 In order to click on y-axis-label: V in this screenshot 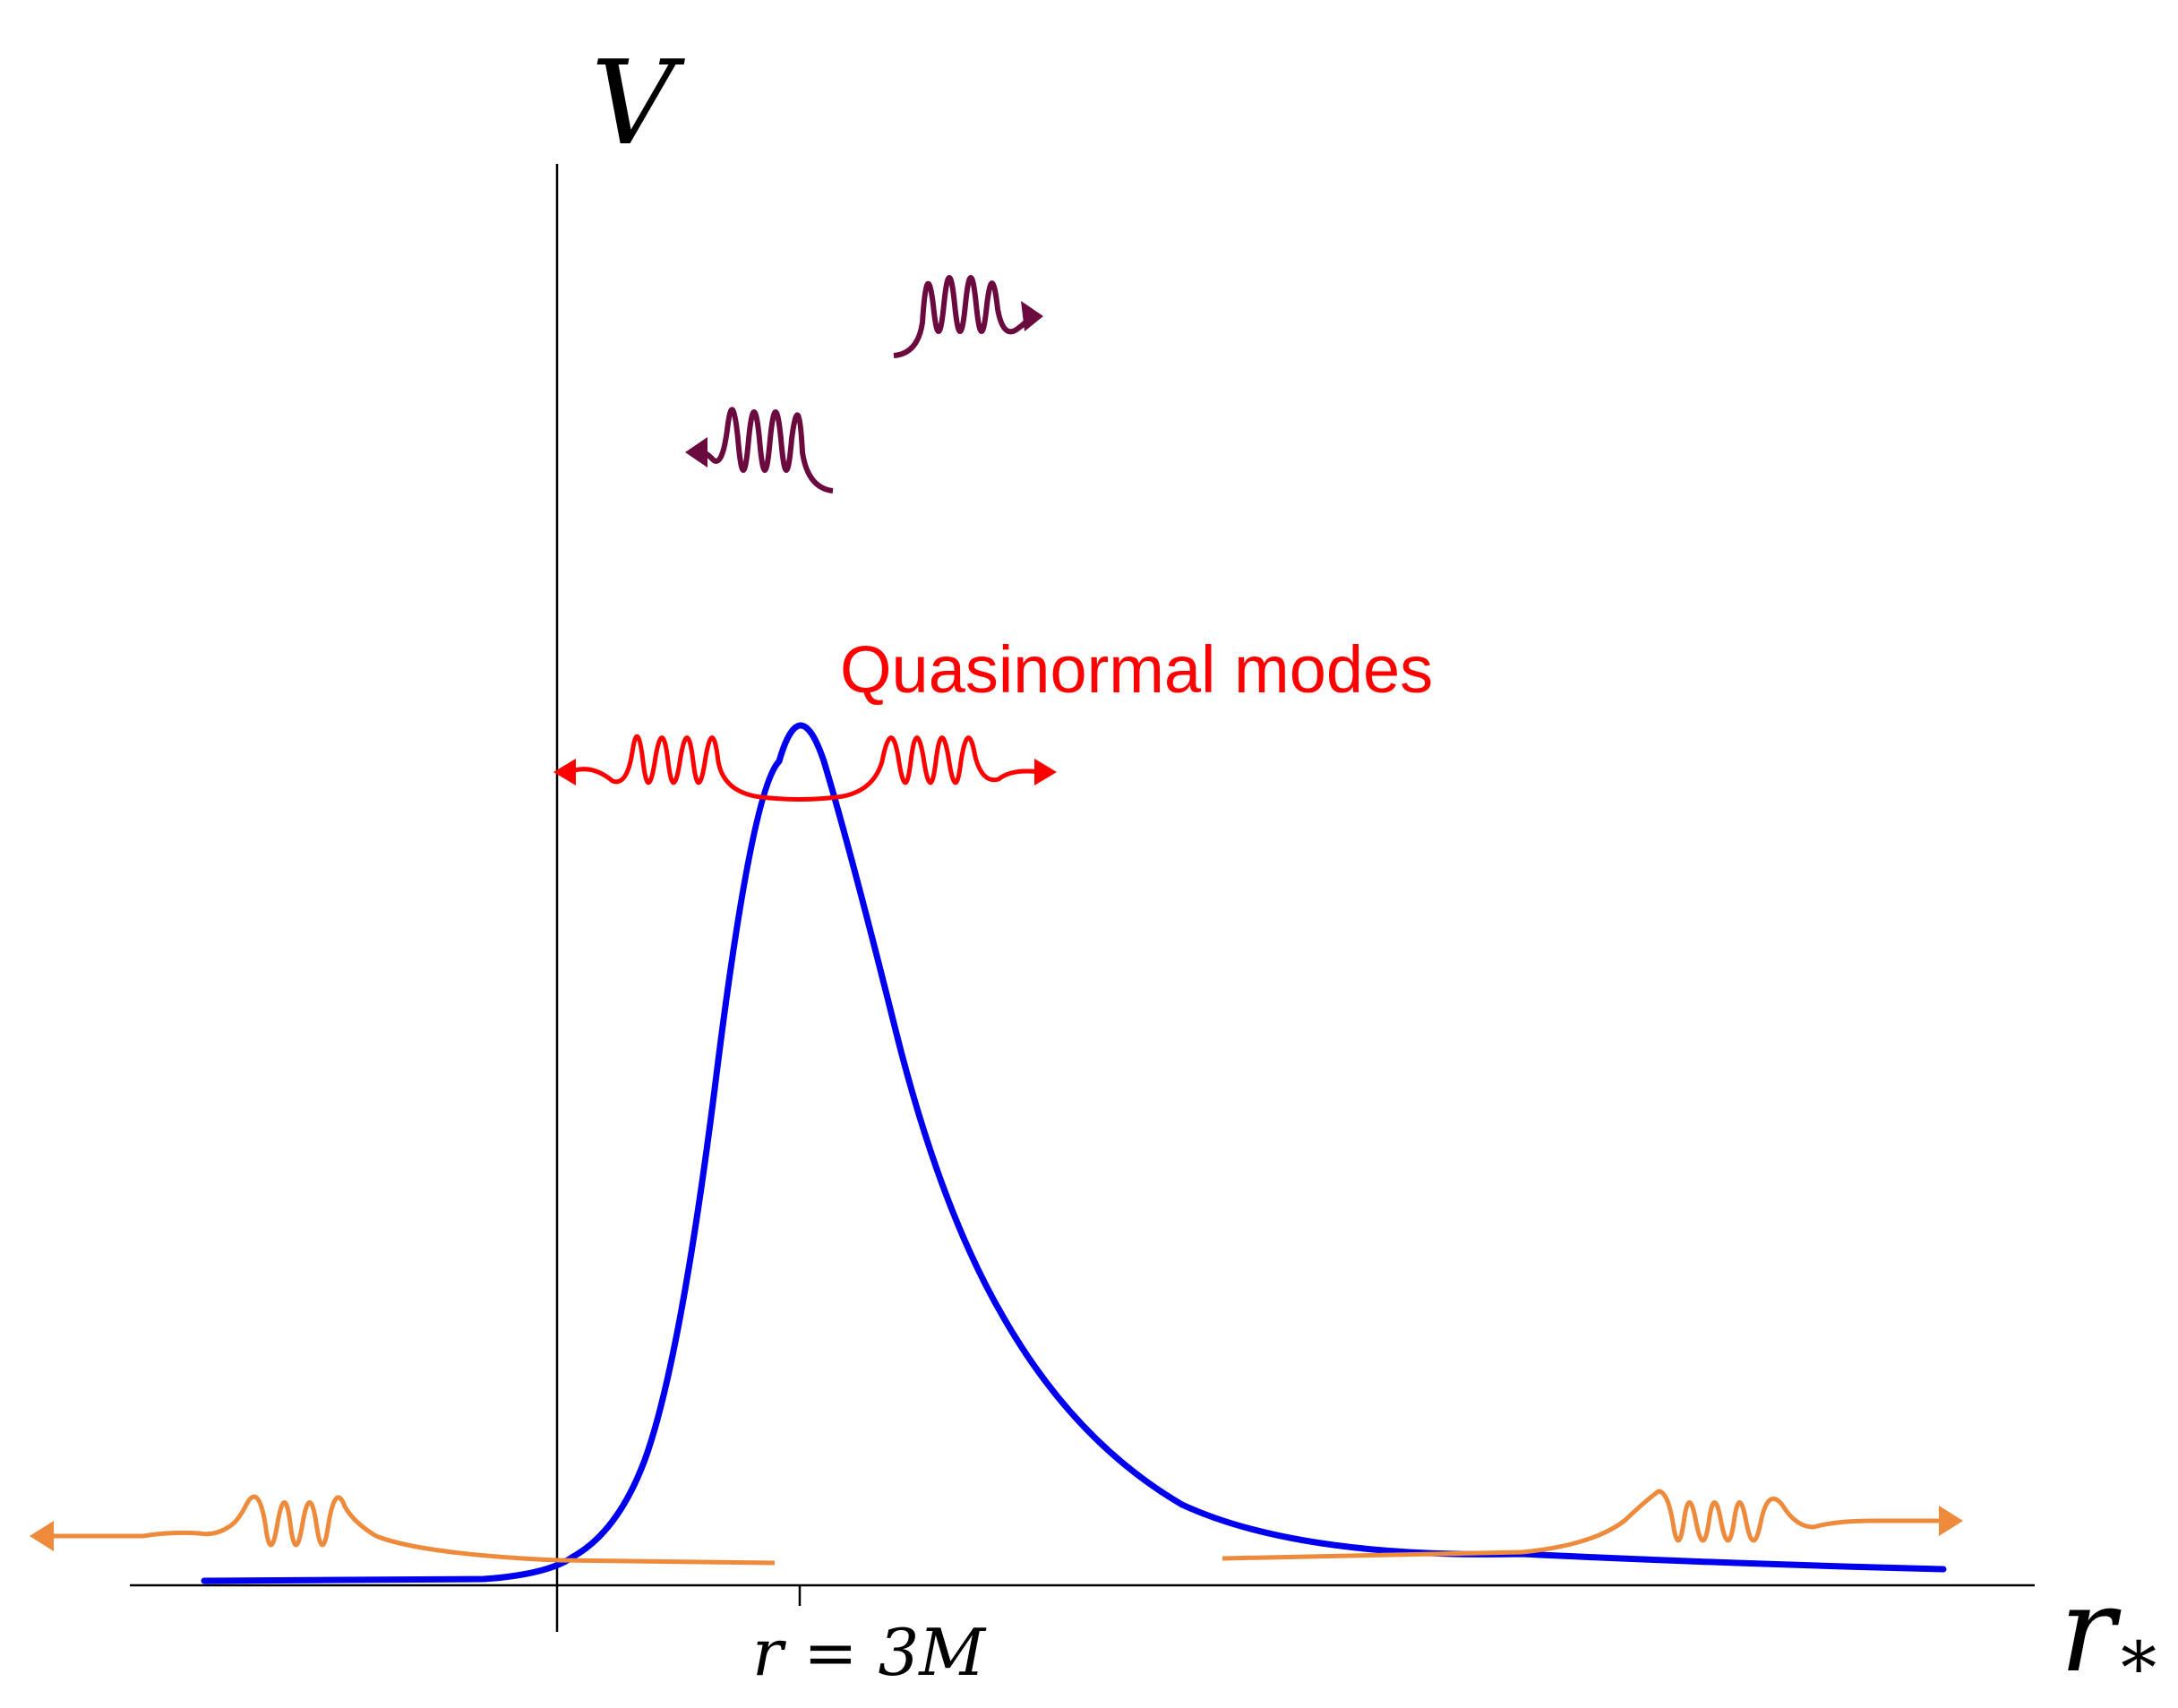, I will do `click(638, 103)`.